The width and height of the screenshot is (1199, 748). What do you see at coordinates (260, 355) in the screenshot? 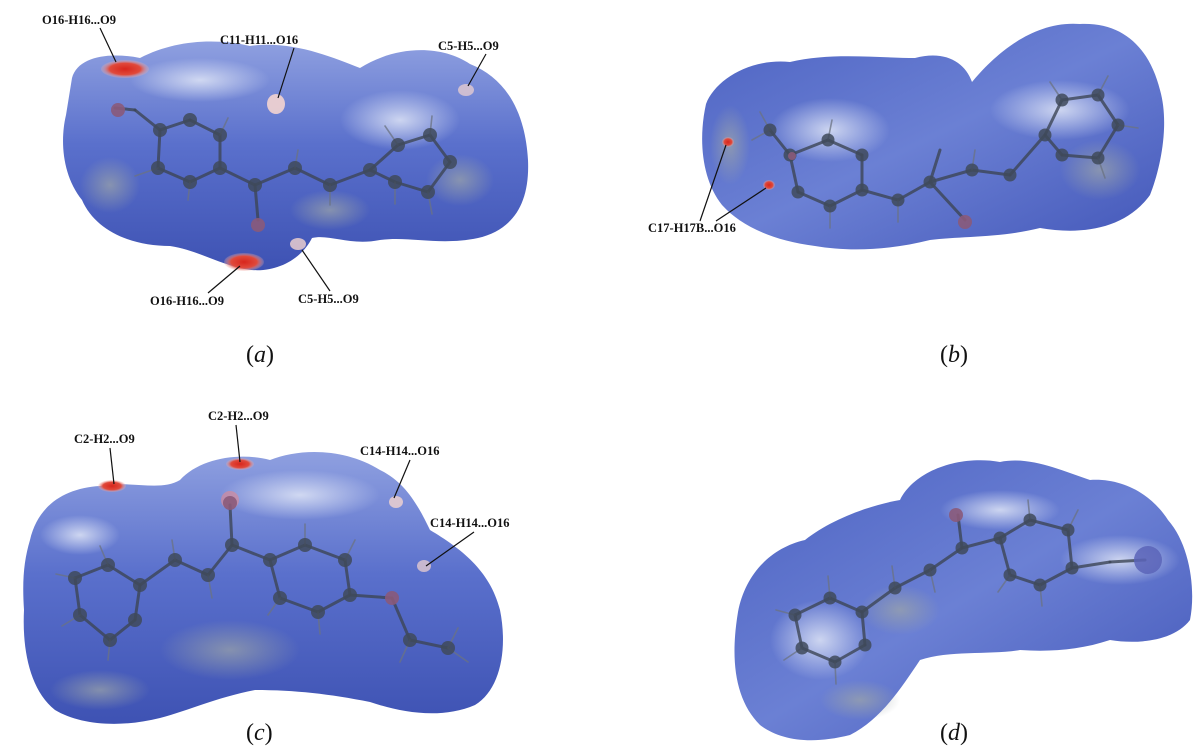
I see `panel-caption: (a)` at bounding box center [260, 355].